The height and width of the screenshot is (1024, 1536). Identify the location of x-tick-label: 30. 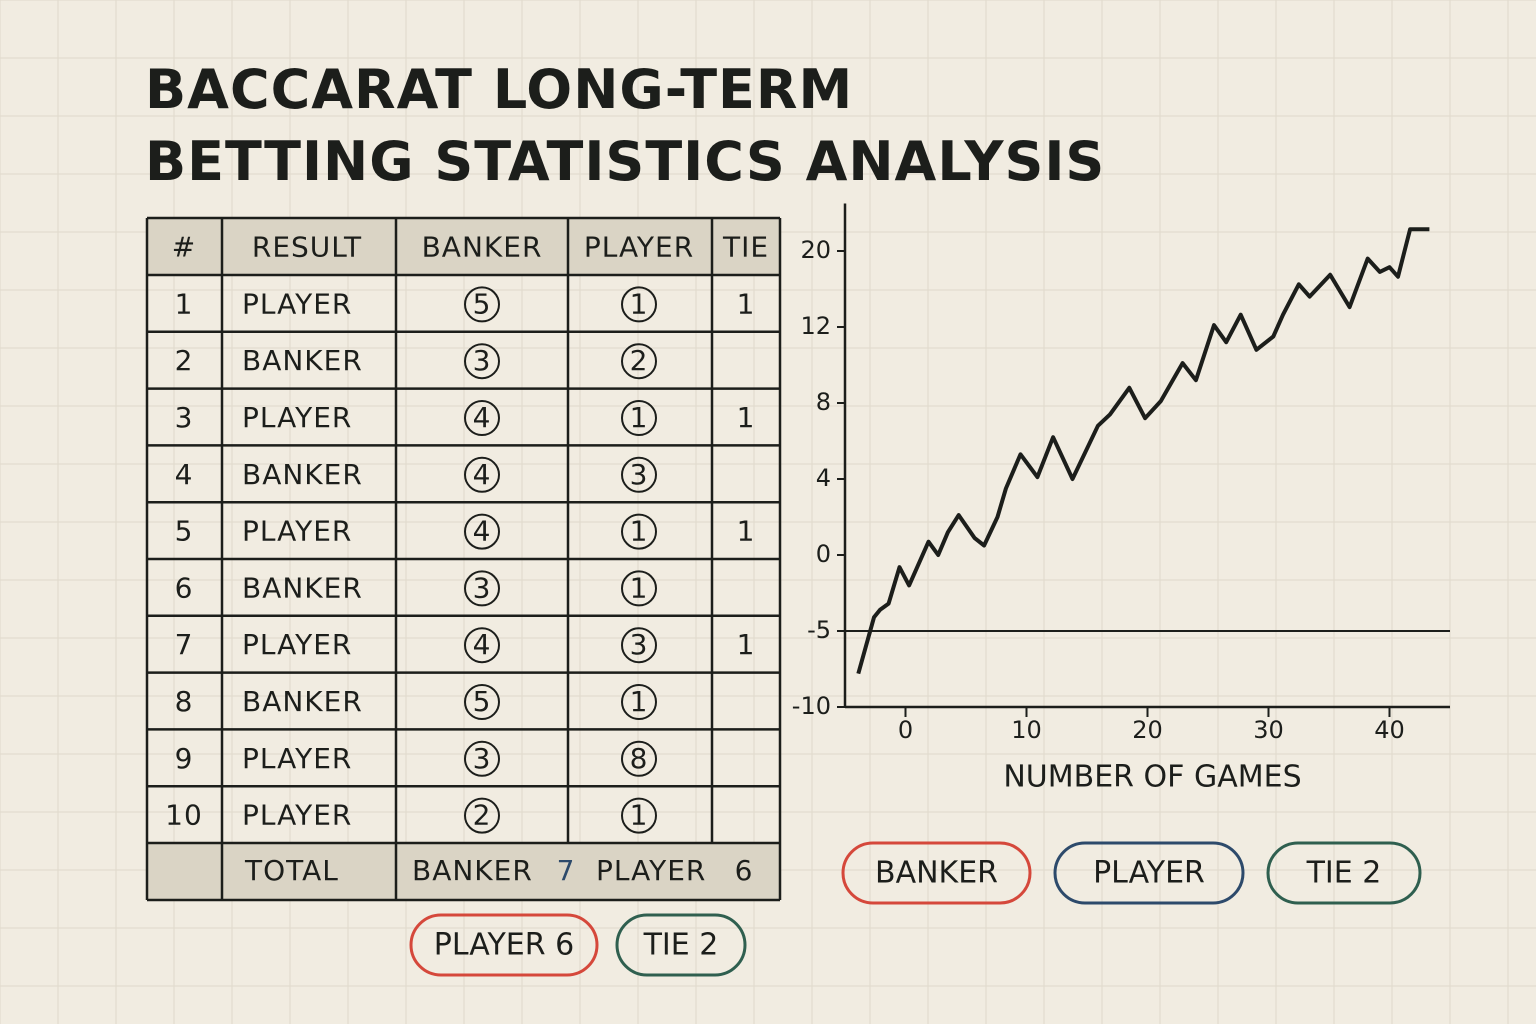
(1268, 730).